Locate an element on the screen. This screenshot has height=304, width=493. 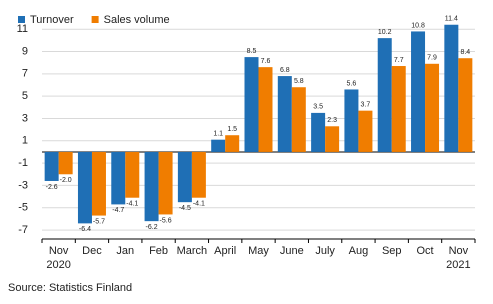
x-tick-sublabel: 2021 is located at coordinates (458, 265).